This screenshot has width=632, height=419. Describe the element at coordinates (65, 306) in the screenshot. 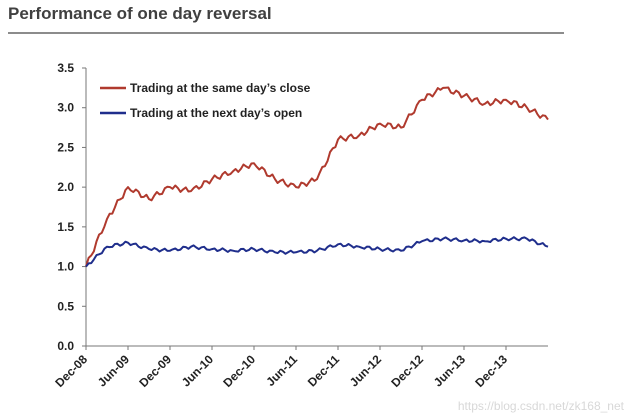

I see `y-tick-label: 0.5` at that location.